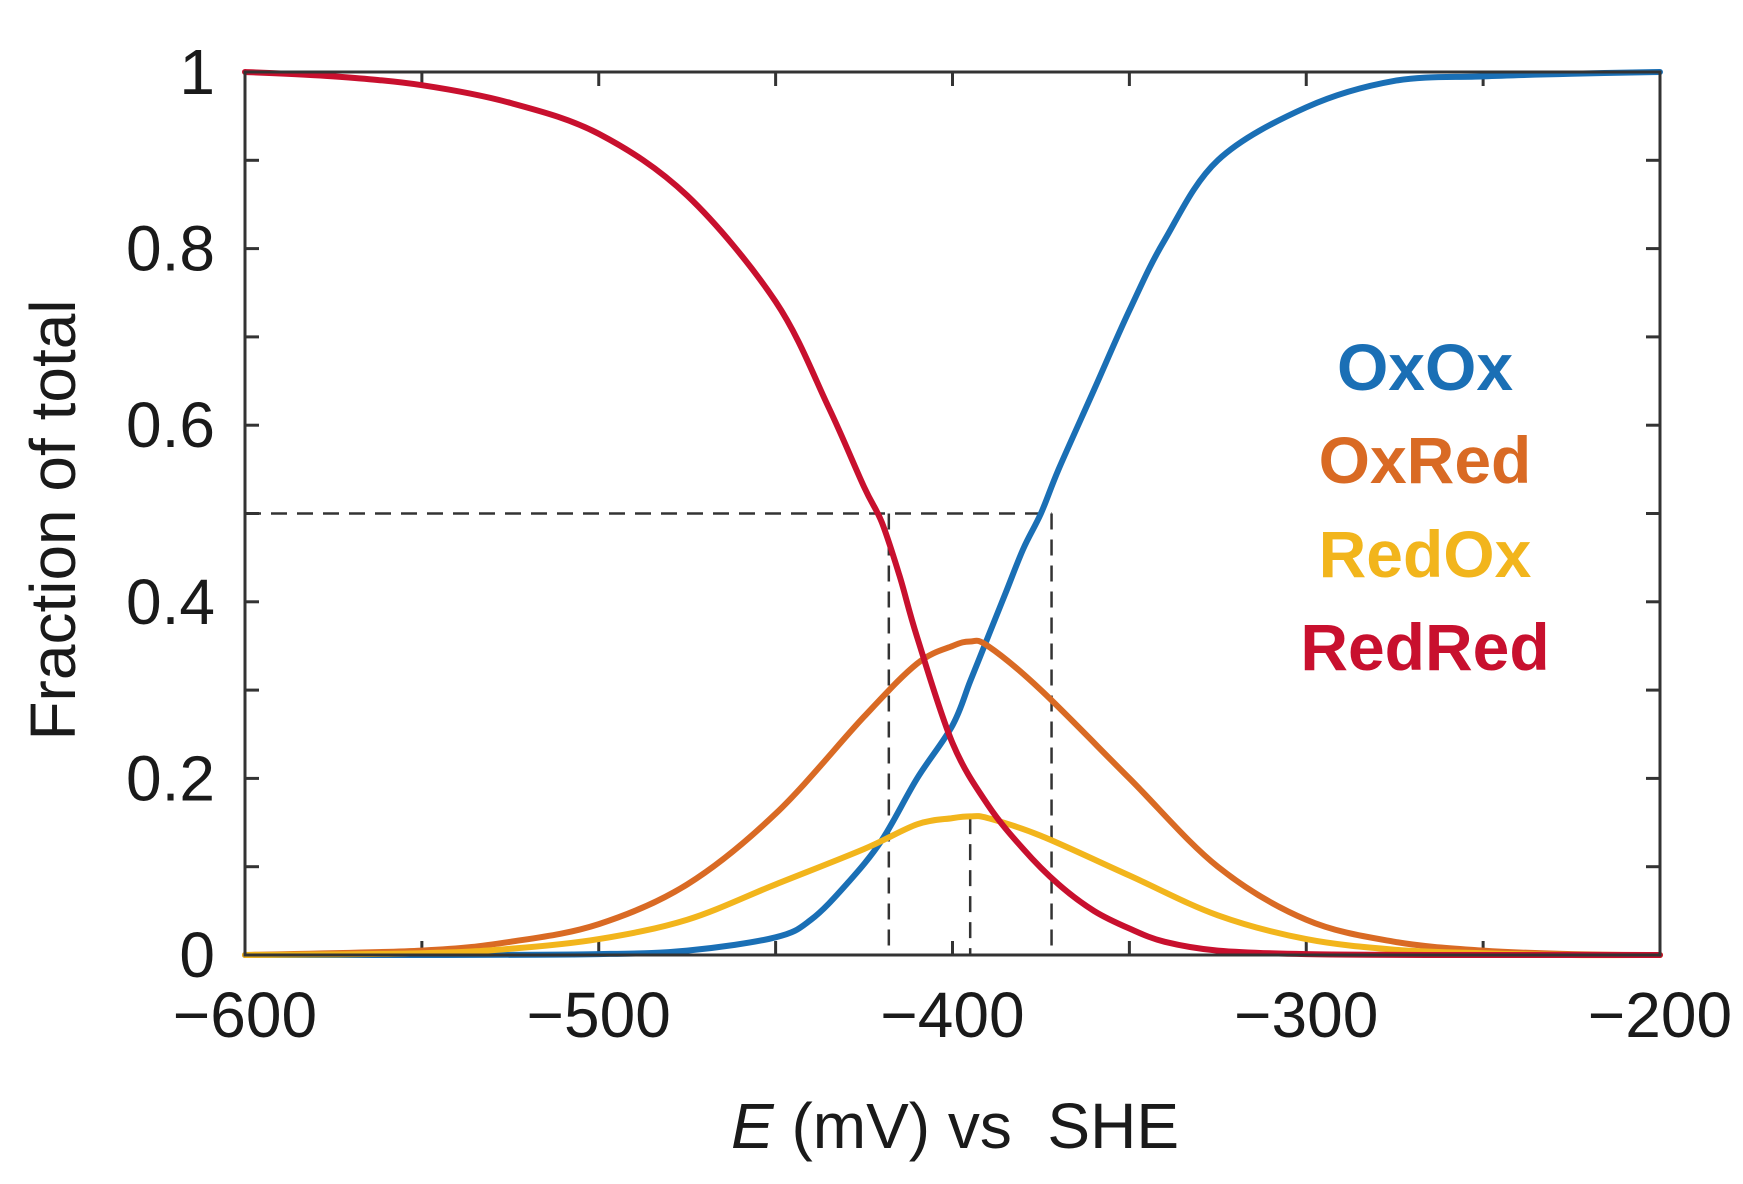  Describe the element at coordinates (1425, 554) in the screenshot. I see `legend-entry-redox: RedOx` at that location.